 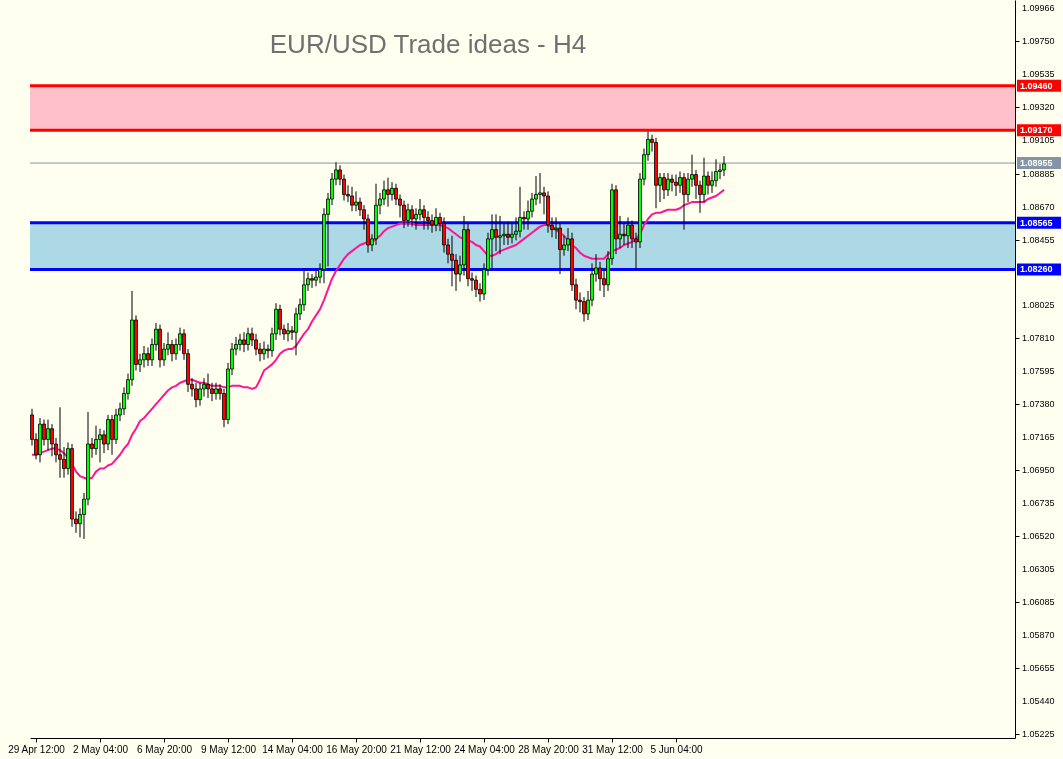 I want to click on y-tick-label: 1.05225, so click(x=1038, y=734).